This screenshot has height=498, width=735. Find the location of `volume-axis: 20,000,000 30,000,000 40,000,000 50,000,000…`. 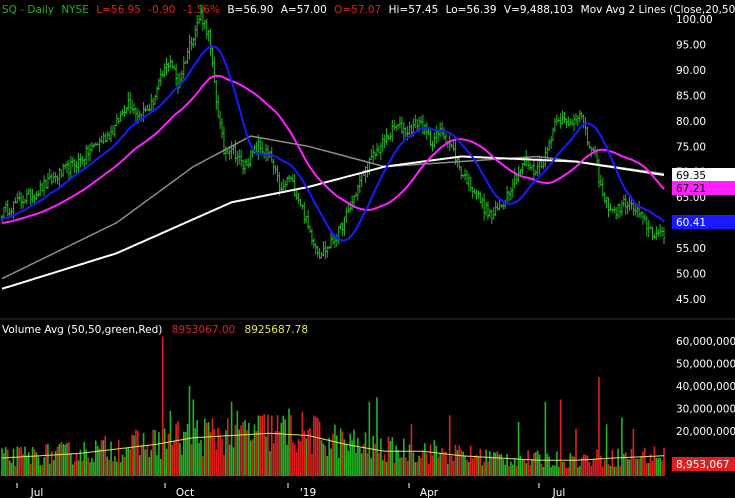

volume-axis: 20,000,000 30,000,000 40,000,000 50,000,000… is located at coordinates (705, 387).